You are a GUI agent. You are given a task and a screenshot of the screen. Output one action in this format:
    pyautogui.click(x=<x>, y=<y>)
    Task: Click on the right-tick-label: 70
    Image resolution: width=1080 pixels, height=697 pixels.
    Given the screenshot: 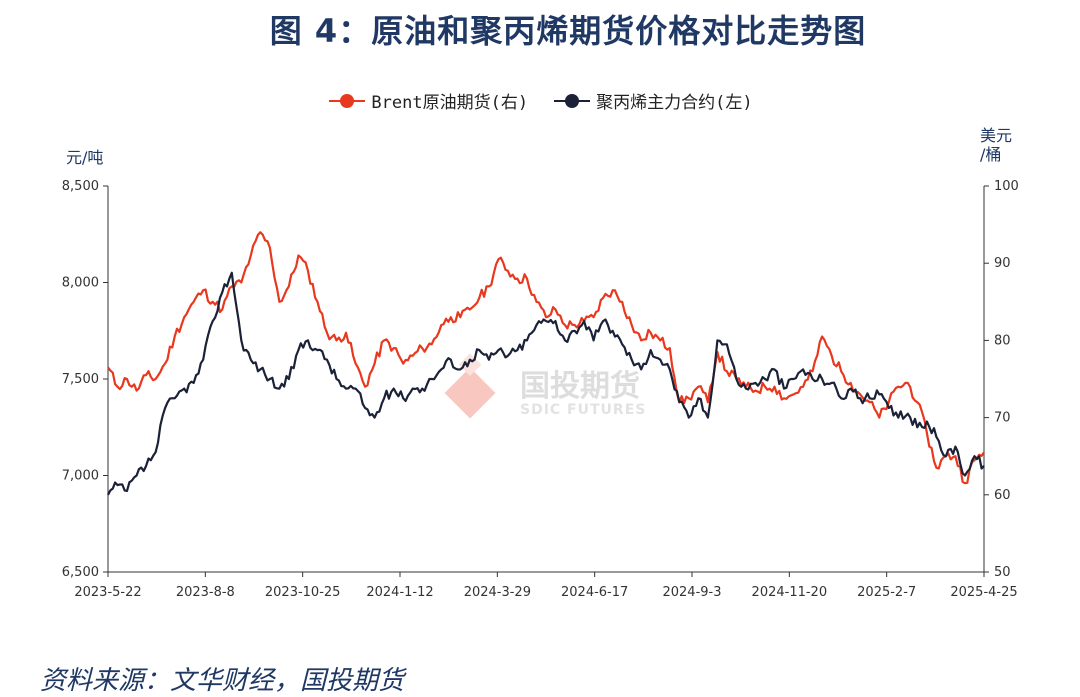 What is the action you would take?
    pyautogui.click(x=1002, y=418)
    